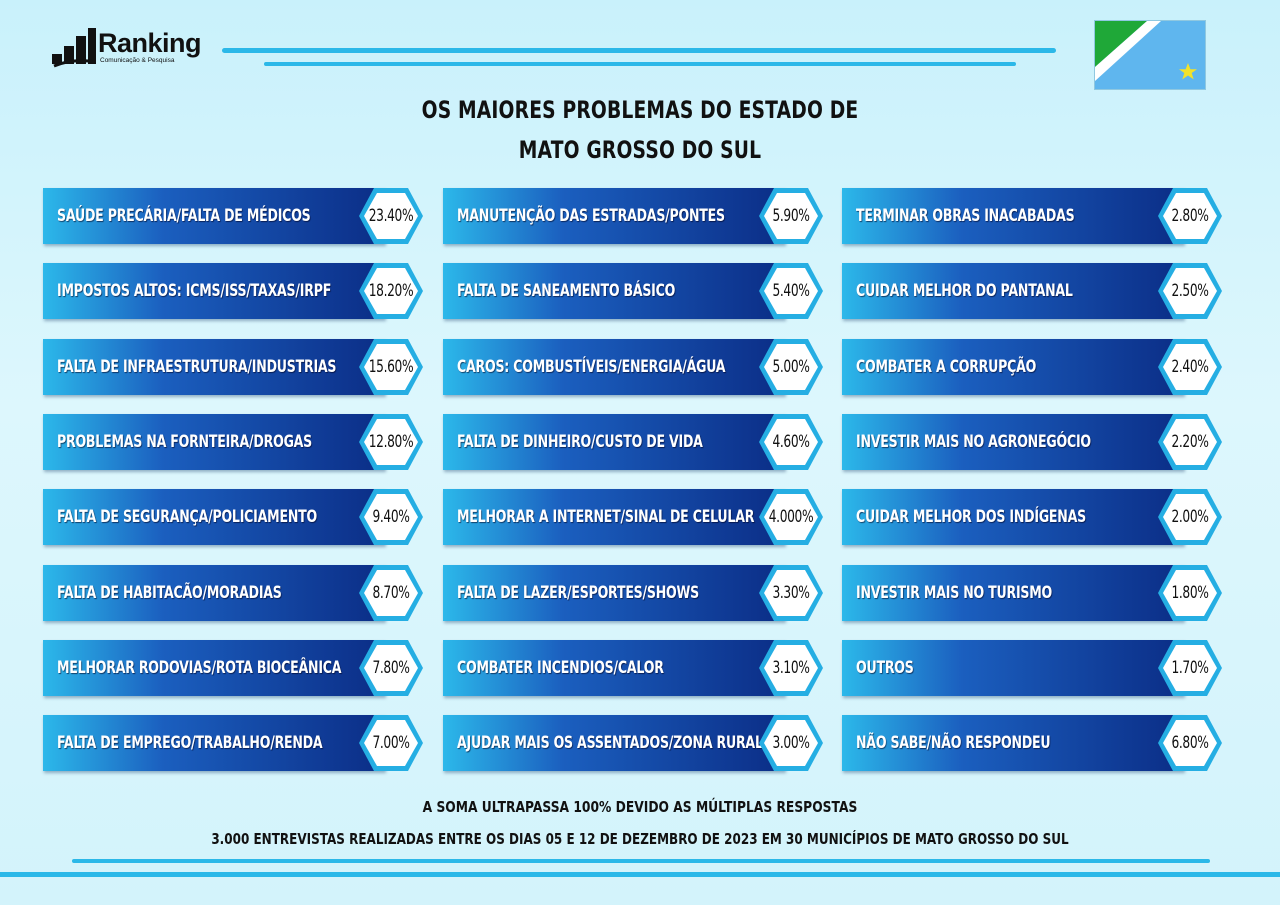 This screenshot has height=905, width=1280. I want to click on percentage-value: 3.00%, so click(791, 743).